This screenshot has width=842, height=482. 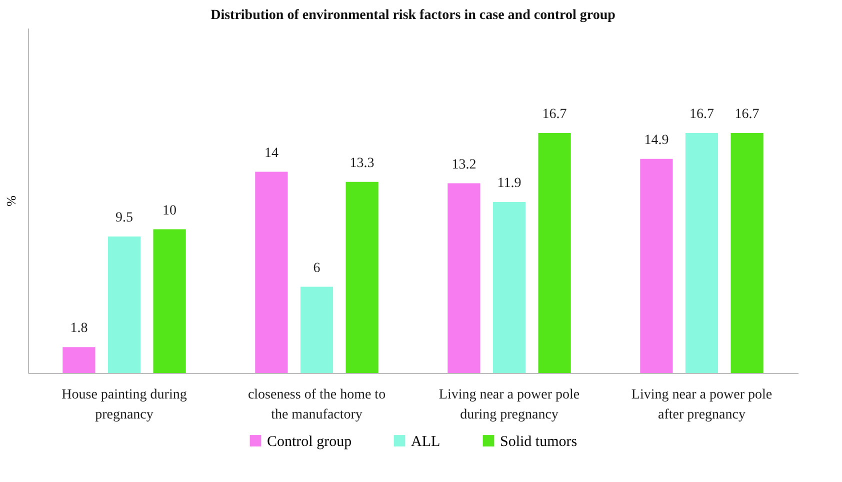 What do you see at coordinates (509, 183) in the screenshot?
I see `data-label: 11.9` at bounding box center [509, 183].